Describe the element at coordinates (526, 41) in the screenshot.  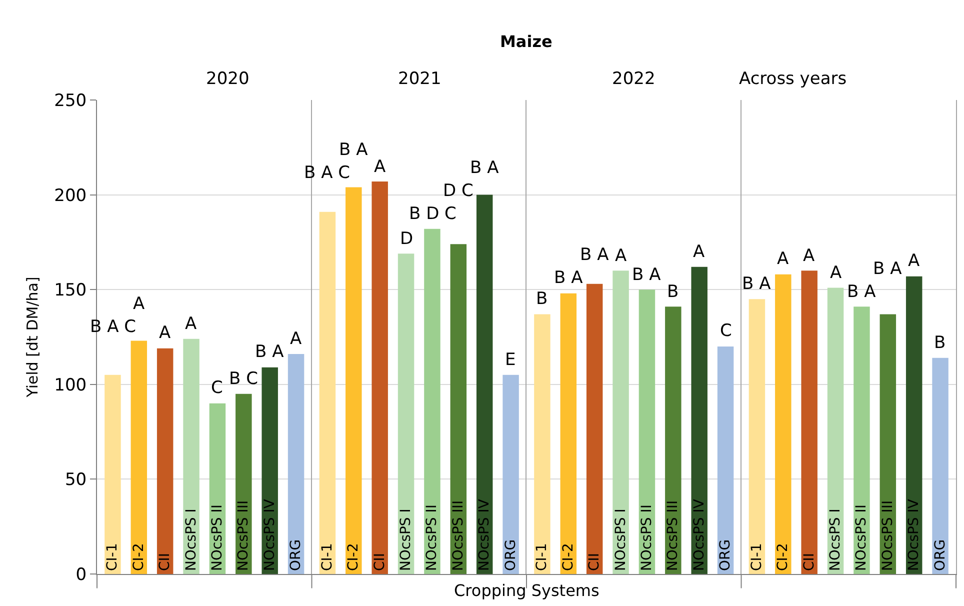
I see `text: Maize` at that location.